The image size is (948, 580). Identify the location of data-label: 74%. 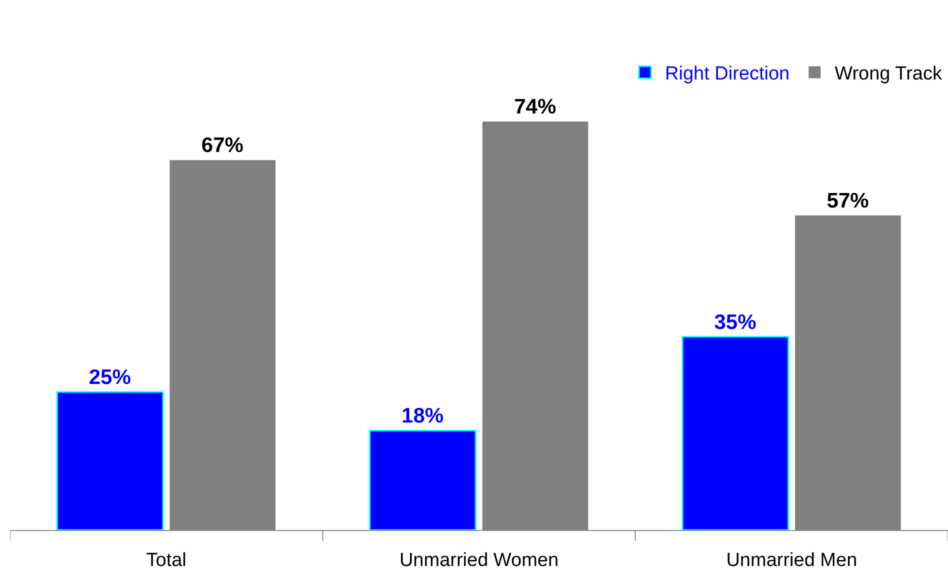
(535, 107).